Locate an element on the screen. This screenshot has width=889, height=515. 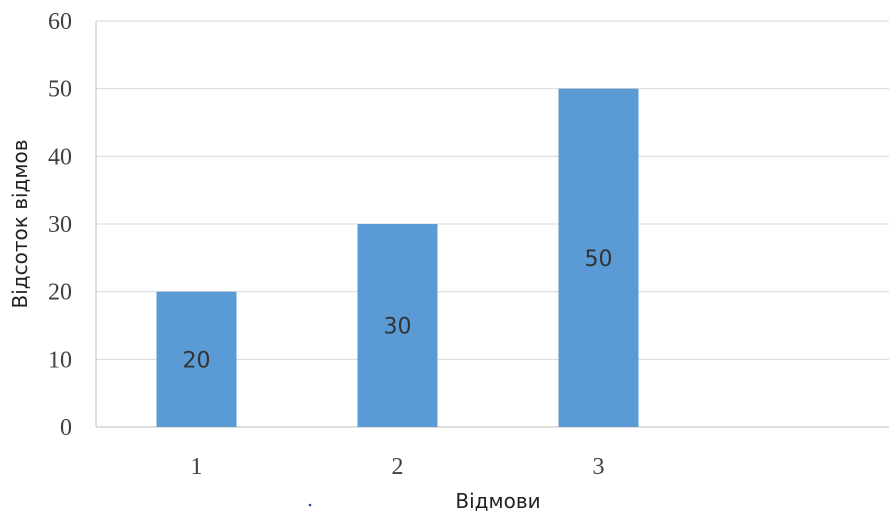
x-tick-label: 3 is located at coordinates (599, 467).